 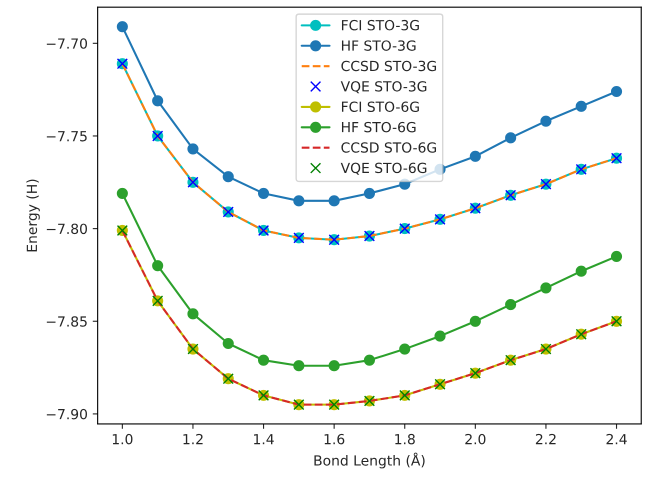 What do you see at coordinates (388, 147) in the screenshot?
I see `legend-label: CCSD STO-6G` at bounding box center [388, 147].